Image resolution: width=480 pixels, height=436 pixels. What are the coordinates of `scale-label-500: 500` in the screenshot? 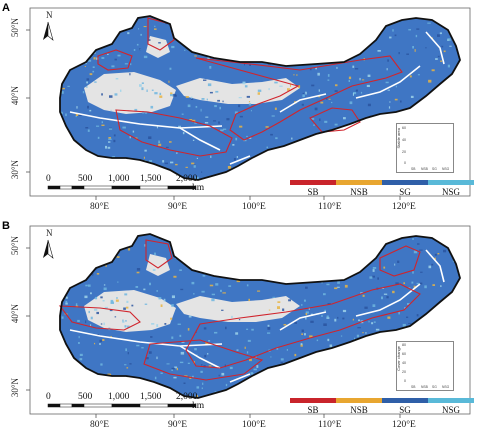 It's located at (85, 397).